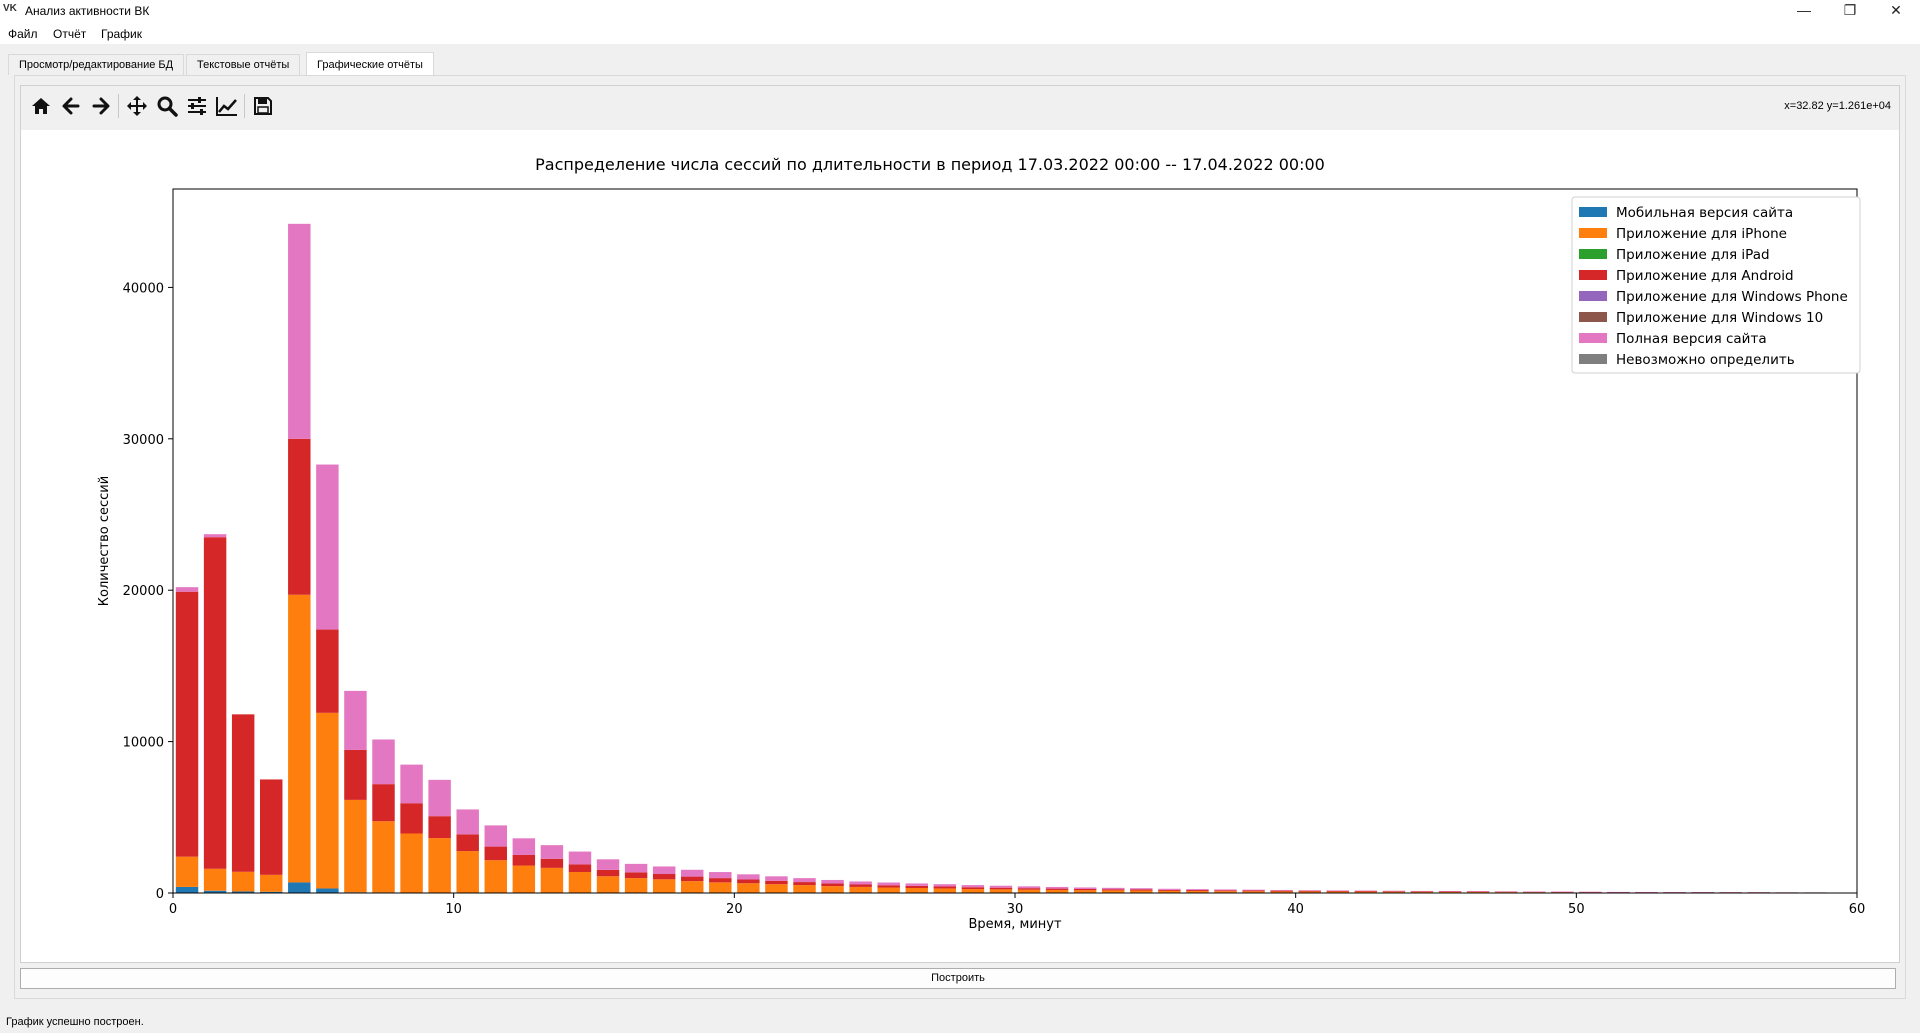 The width and height of the screenshot is (1920, 1033). What do you see at coordinates (1732, 297) in the screenshot?
I see `legend-label: Приложение для Windows Phone` at bounding box center [1732, 297].